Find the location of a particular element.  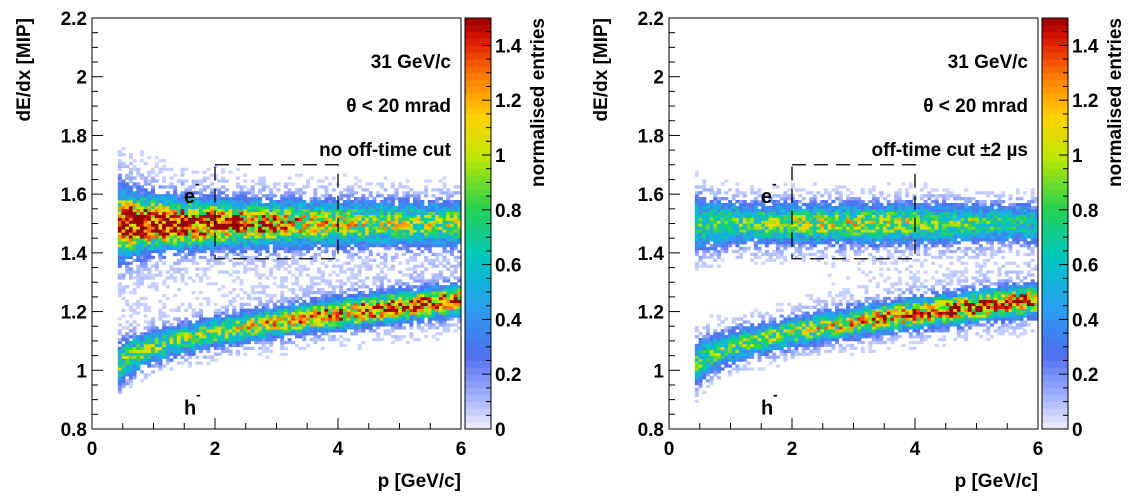

colorbar-tick-label: 1.4 is located at coordinates (508, 46).